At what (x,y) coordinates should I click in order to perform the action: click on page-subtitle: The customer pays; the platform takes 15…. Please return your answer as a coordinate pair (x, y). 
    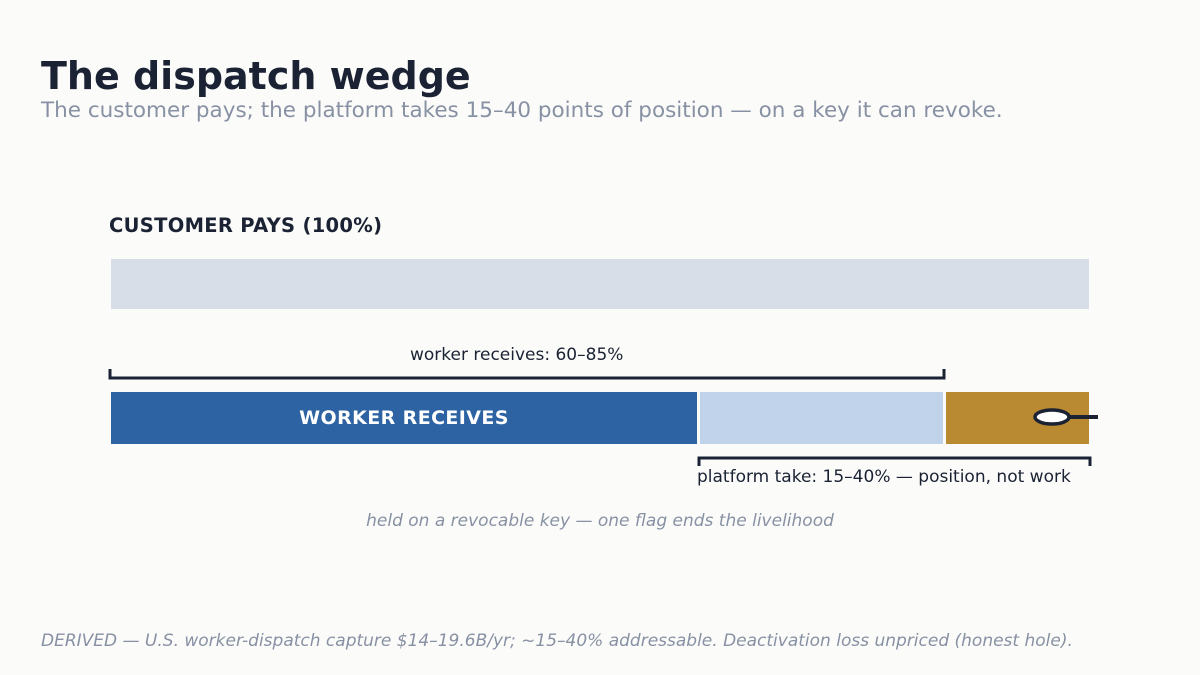
    Looking at the image, I should click on (522, 110).